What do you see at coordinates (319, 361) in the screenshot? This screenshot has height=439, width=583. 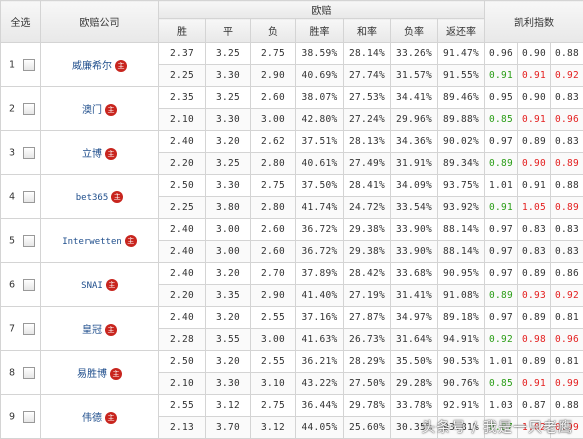 I see `win-rate-cell: 36.21%` at bounding box center [319, 361].